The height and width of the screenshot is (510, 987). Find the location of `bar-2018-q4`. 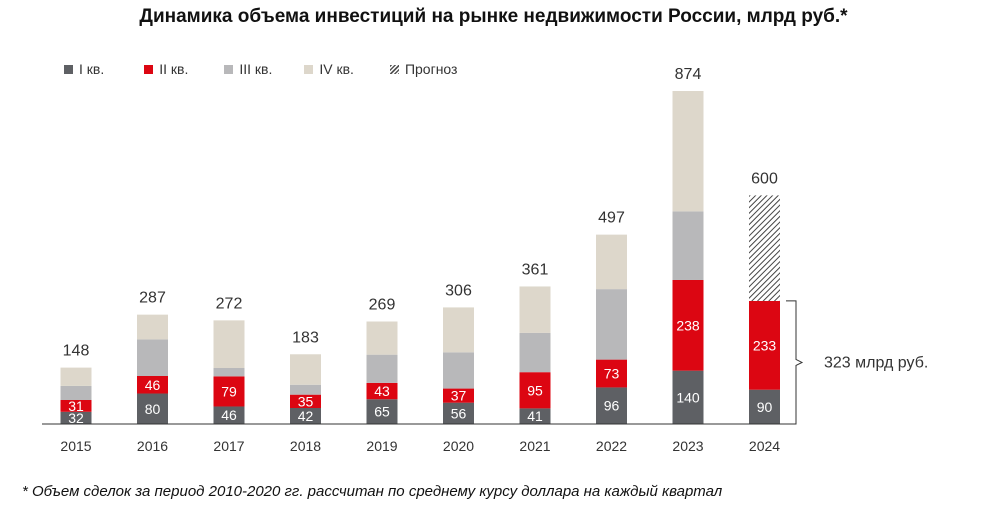

bar-2018-q4 is located at coordinates (305, 369).